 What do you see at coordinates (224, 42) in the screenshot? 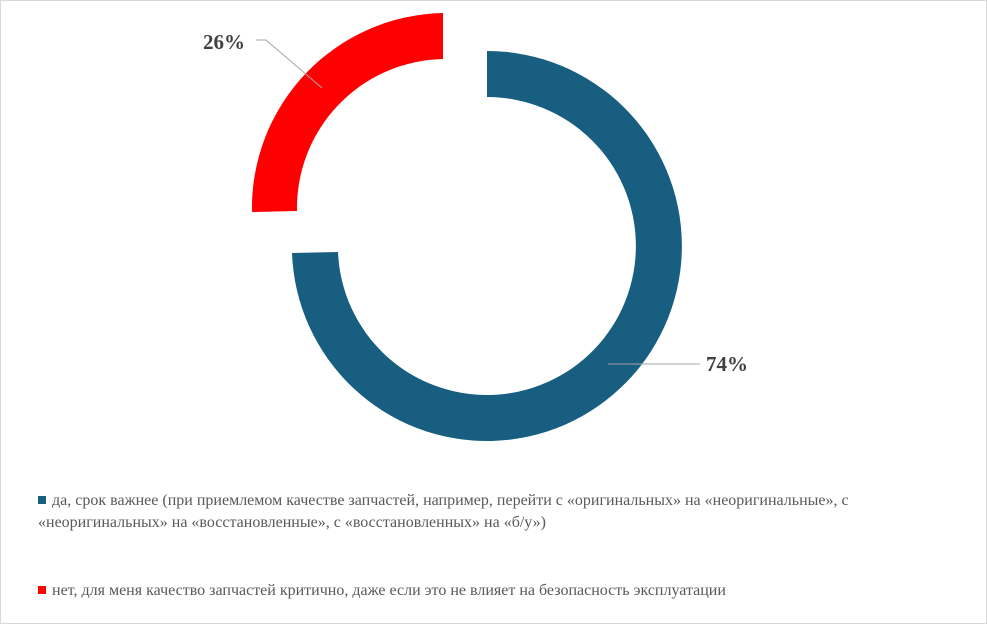
I see `data-label-26: 26%` at bounding box center [224, 42].